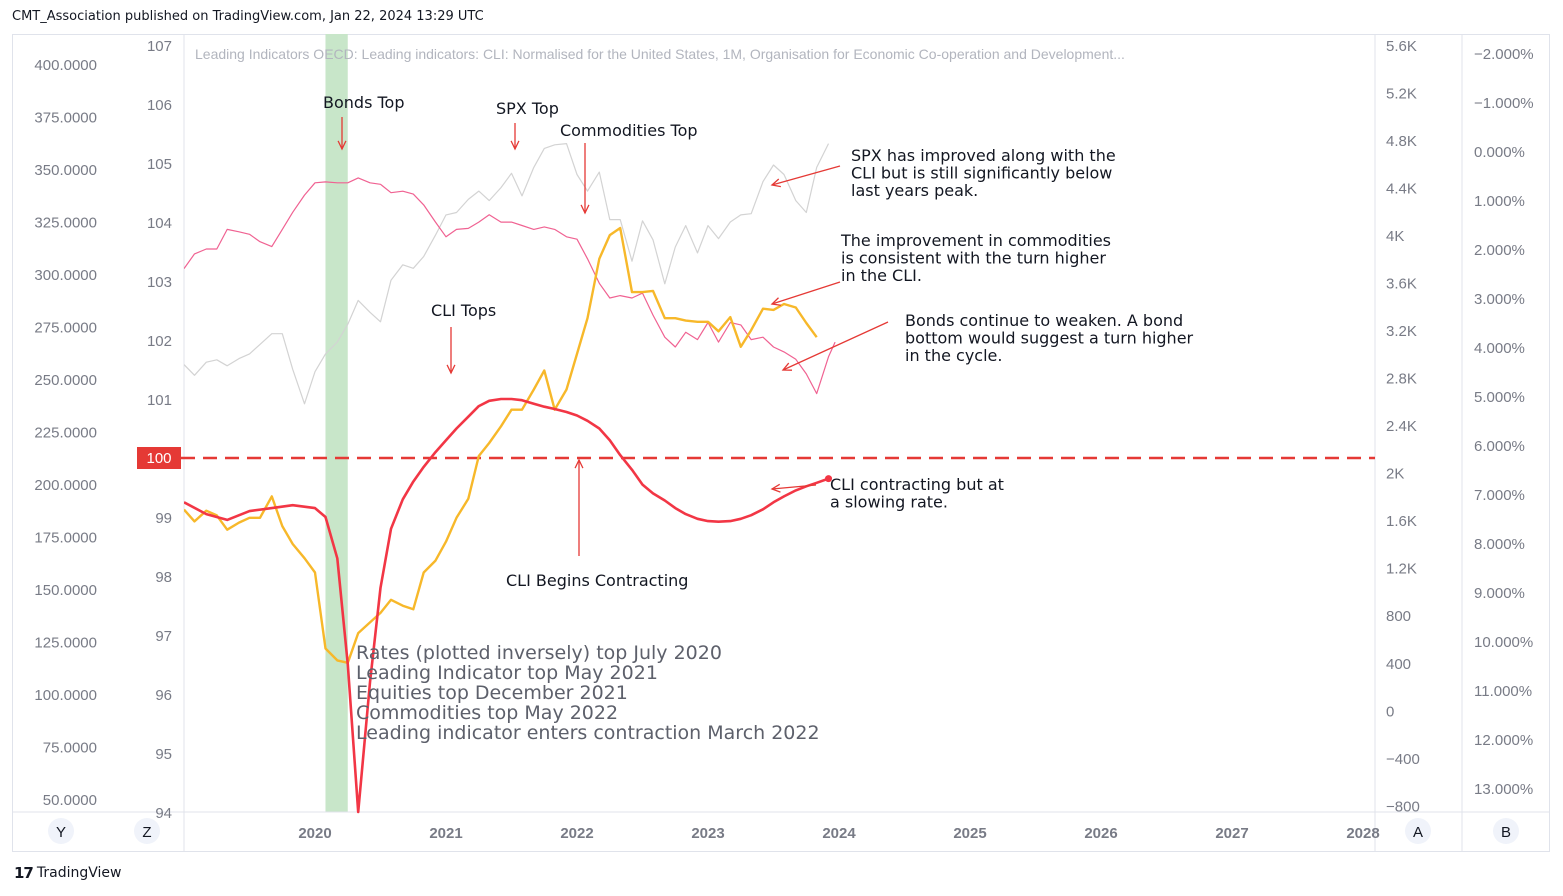 This screenshot has height=896, width=1563. What do you see at coordinates (969, 833) in the screenshot?
I see `x-tick-label: 2025` at bounding box center [969, 833].